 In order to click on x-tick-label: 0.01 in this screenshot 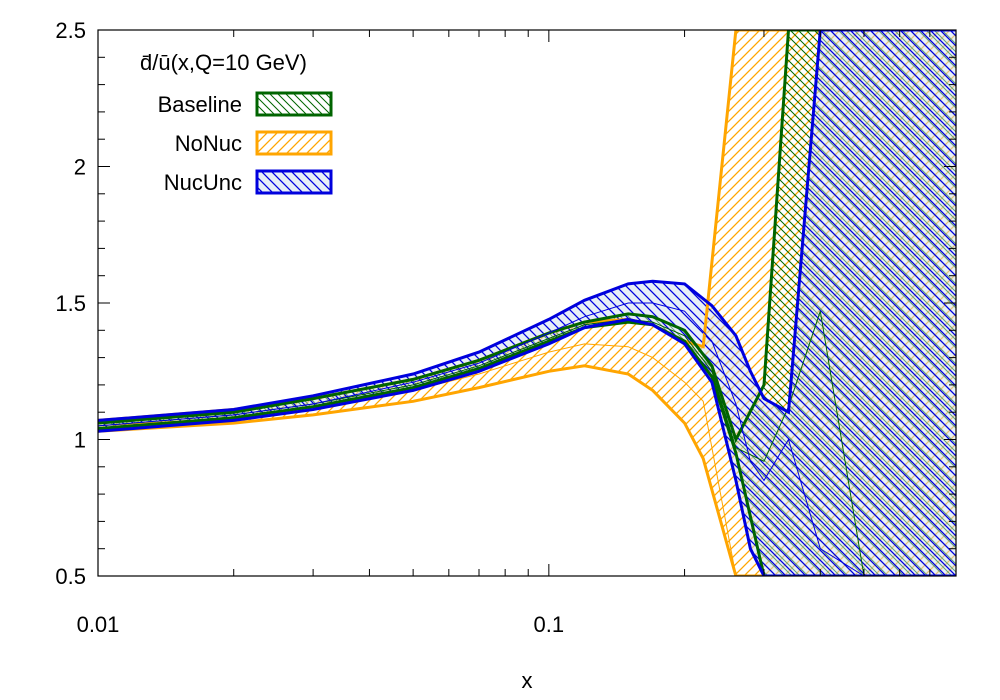, I will do `click(98, 624)`.